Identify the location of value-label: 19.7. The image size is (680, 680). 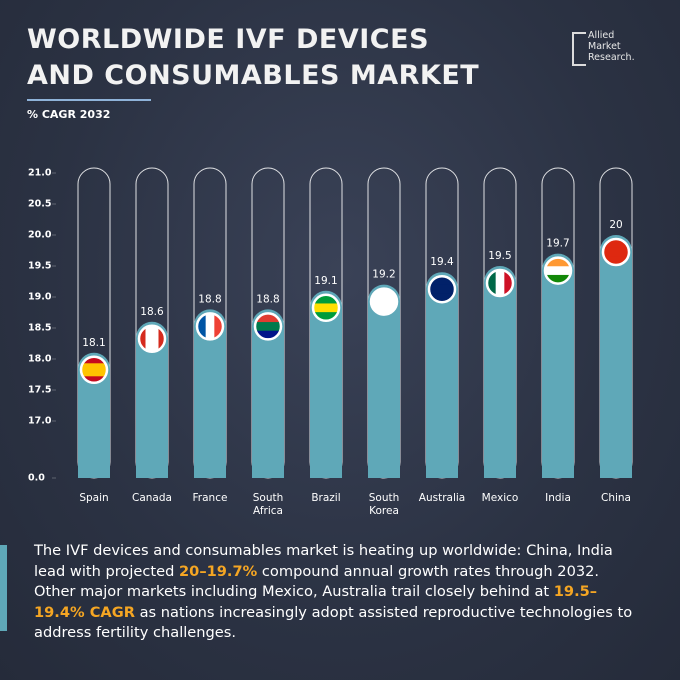
(557, 244).